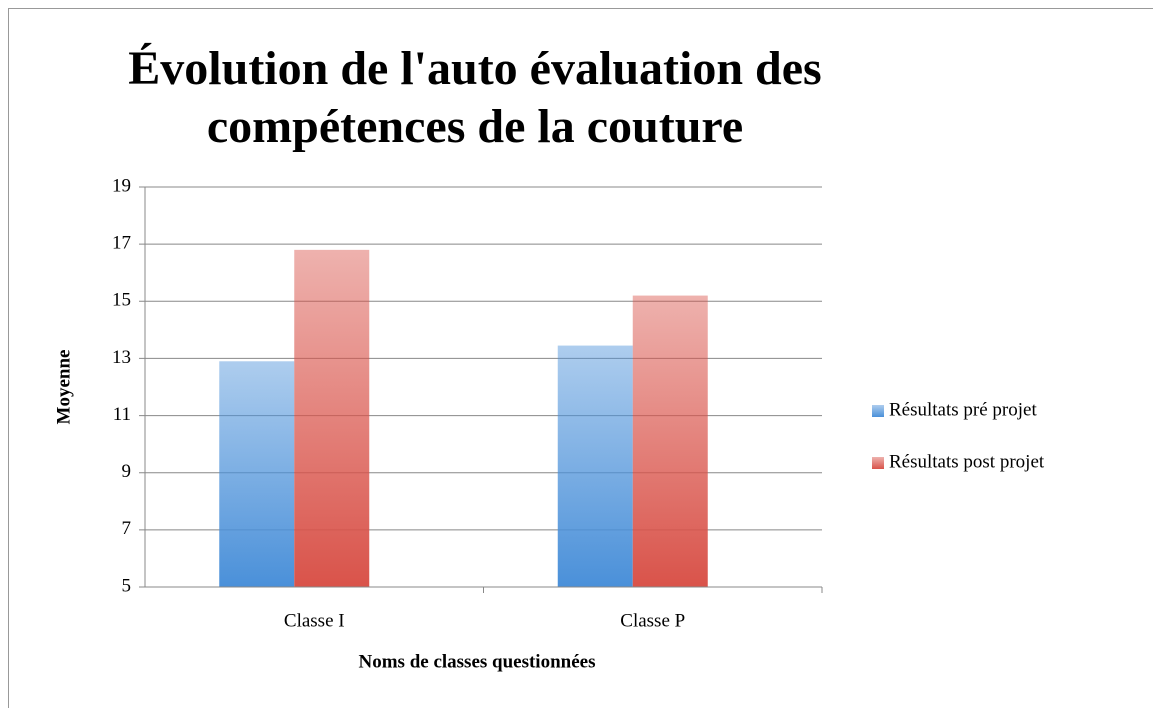 This screenshot has width=1153, height=708. Describe the element at coordinates (967, 461) in the screenshot. I see `legend-label: Résultats post projet` at that location.